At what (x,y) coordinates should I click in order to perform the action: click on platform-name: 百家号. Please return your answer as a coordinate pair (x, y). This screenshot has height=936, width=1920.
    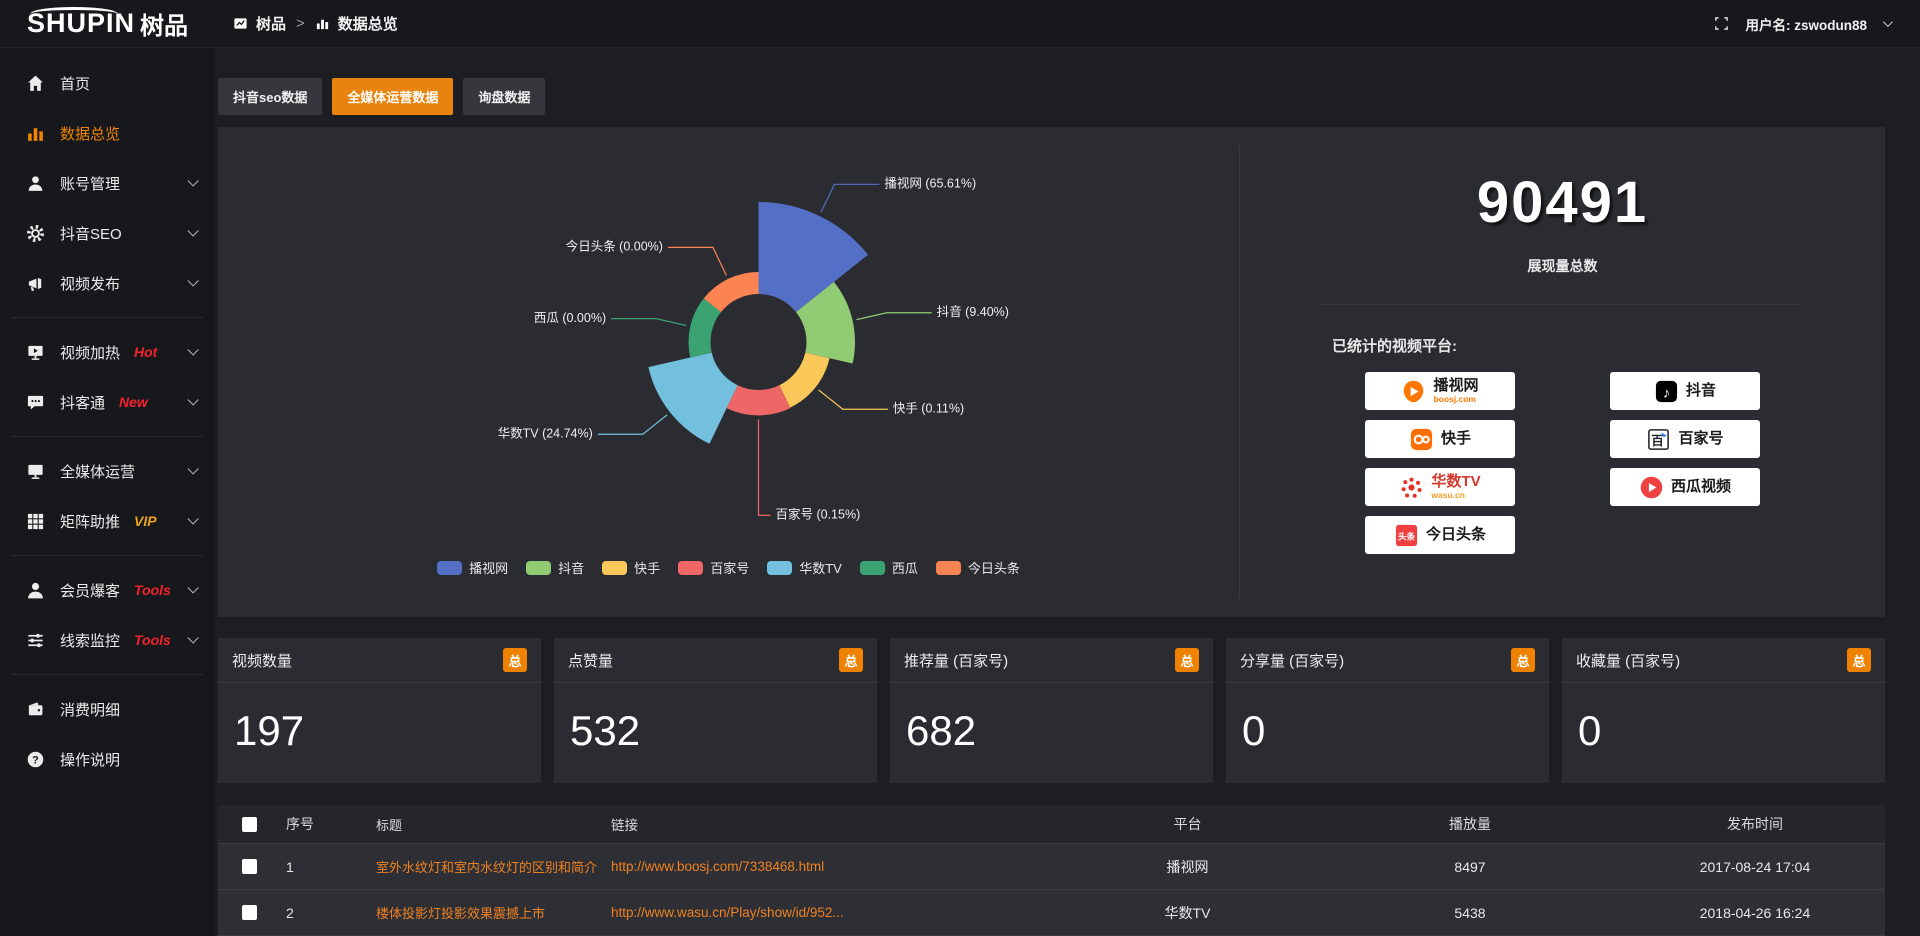
    Looking at the image, I should click on (1701, 438).